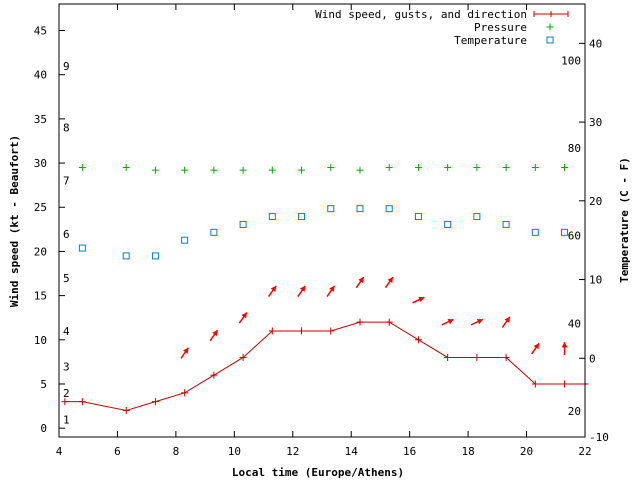  What do you see at coordinates (409, 451) in the screenshot?
I see `x-tick-label: 16` at bounding box center [409, 451].